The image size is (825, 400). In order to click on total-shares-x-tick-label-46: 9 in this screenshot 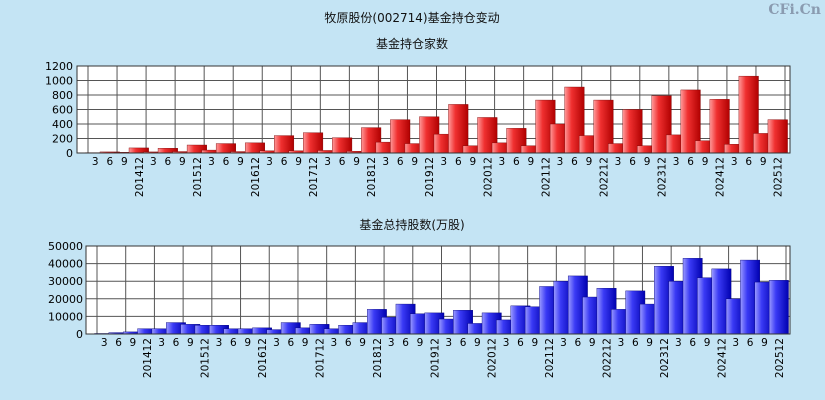, I will do `click(764, 343)`.